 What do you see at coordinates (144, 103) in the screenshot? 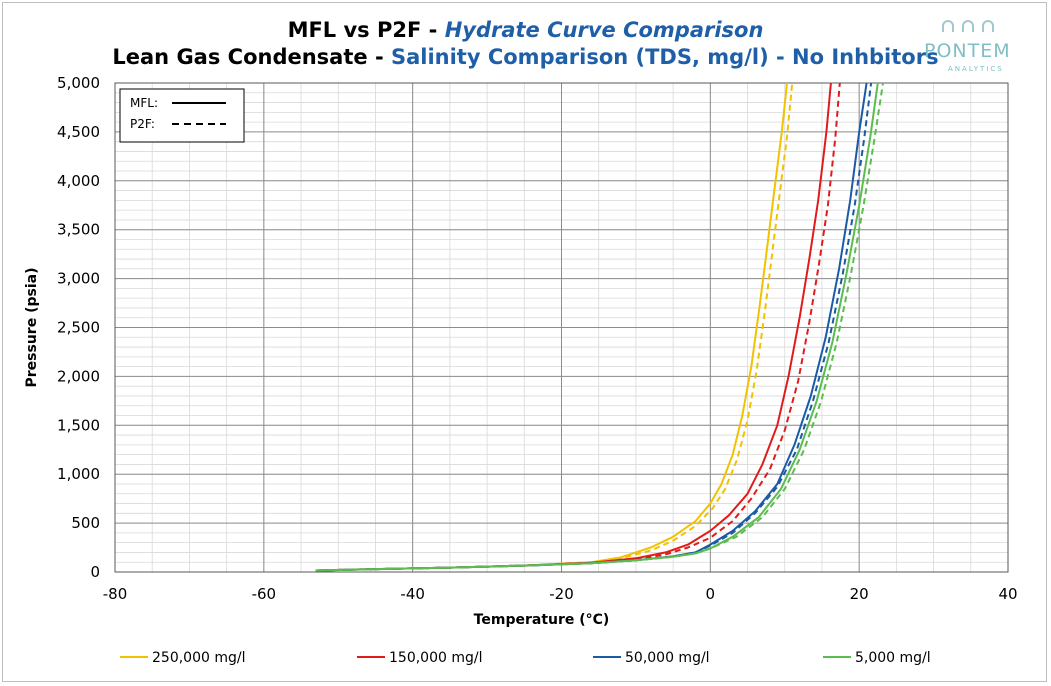
I see `style-legend-label: MFL:` at bounding box center [144, 103].